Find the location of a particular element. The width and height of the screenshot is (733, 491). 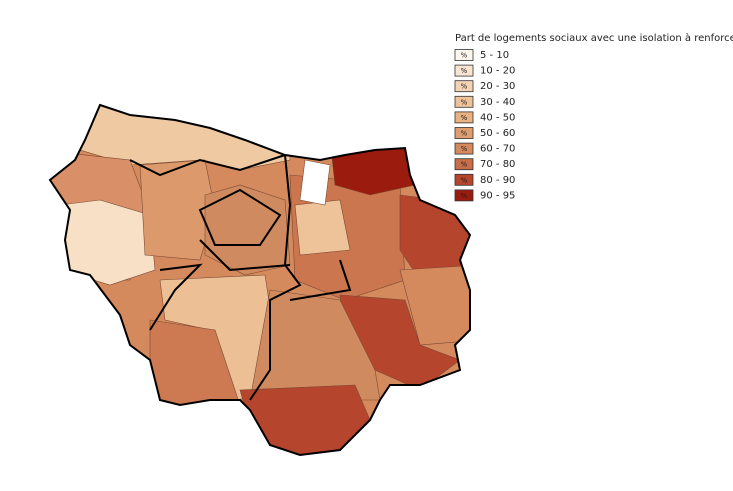

legend-label: 60 - 70 is located at coordinates (497, 149).